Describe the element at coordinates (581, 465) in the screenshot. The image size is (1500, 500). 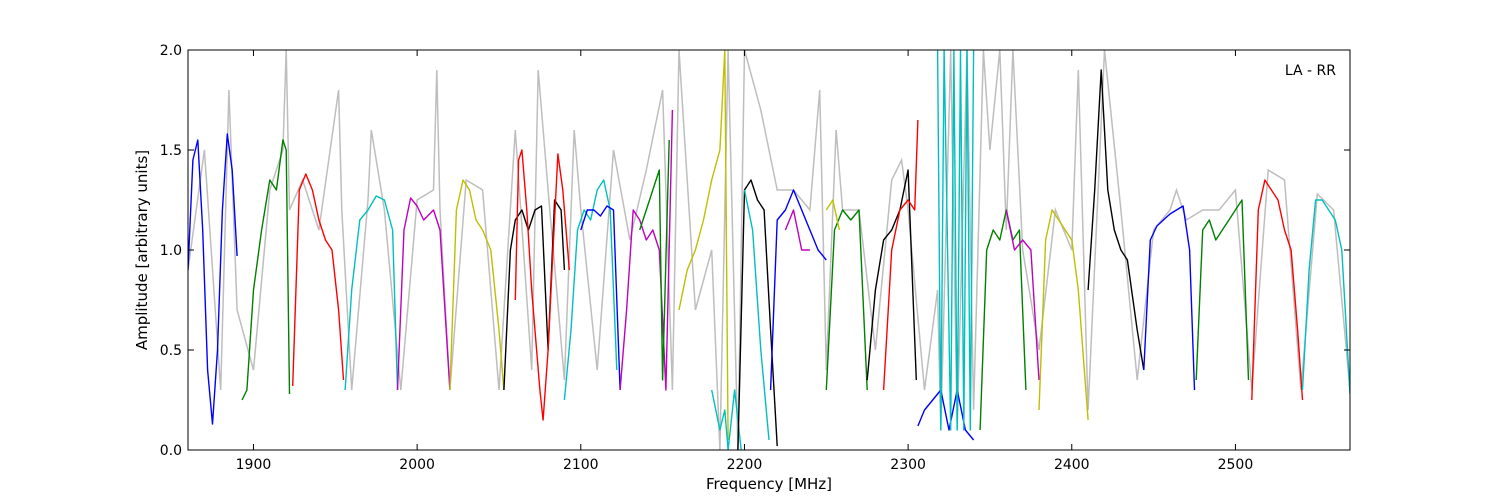
I see `x-tick-label: 2100` at that location.